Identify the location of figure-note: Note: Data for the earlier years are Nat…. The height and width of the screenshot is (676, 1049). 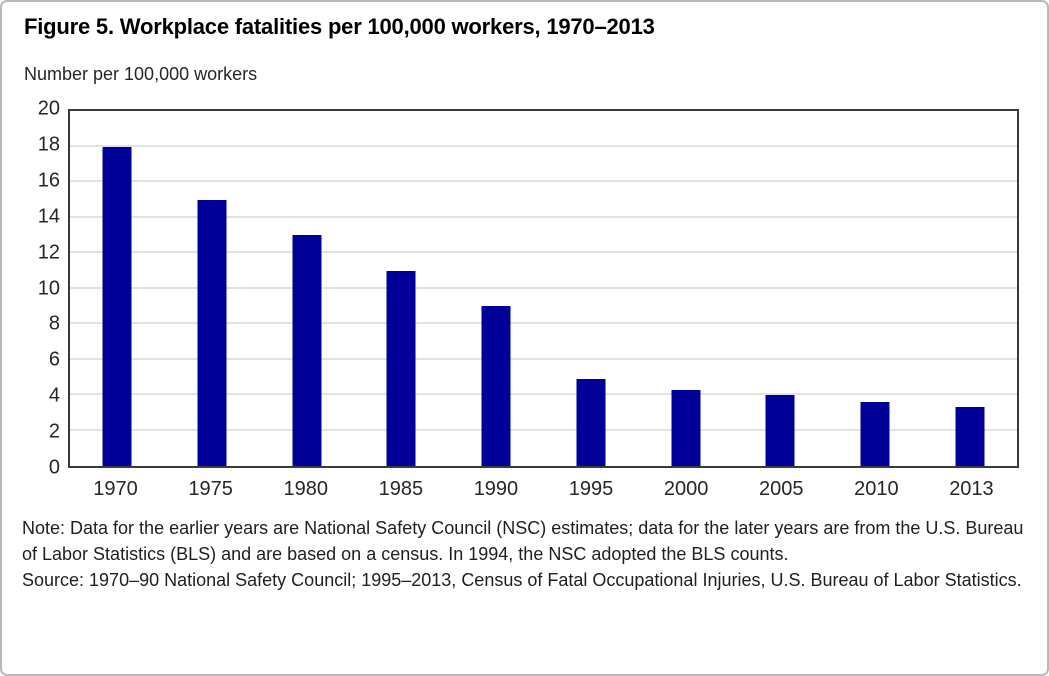
(523, 541).